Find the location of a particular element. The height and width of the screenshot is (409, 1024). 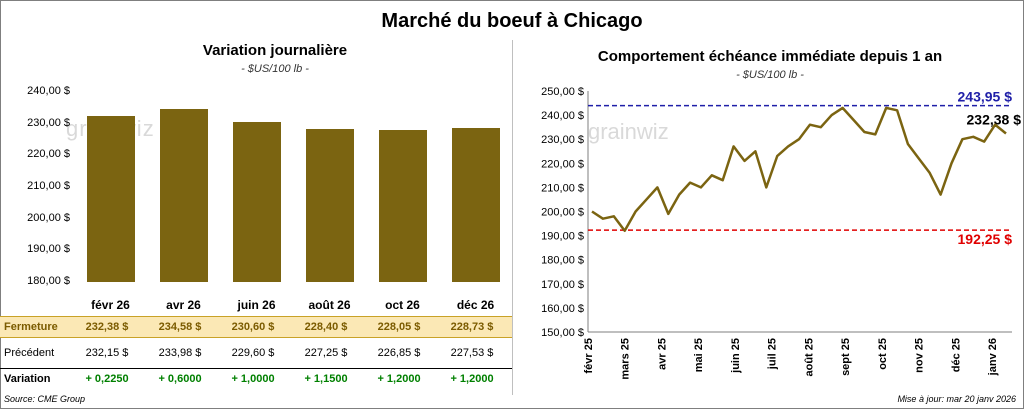

prev-label: Précédent is located at coordinates (29, 353).